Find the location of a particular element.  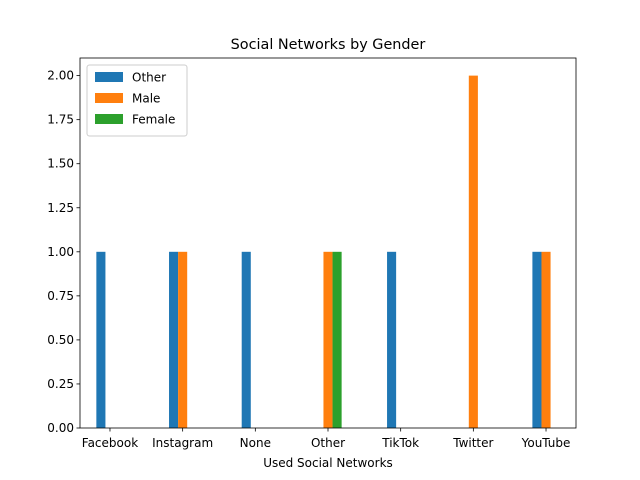

y-tick-label: 0.50 is located at coordinates (60, 340).